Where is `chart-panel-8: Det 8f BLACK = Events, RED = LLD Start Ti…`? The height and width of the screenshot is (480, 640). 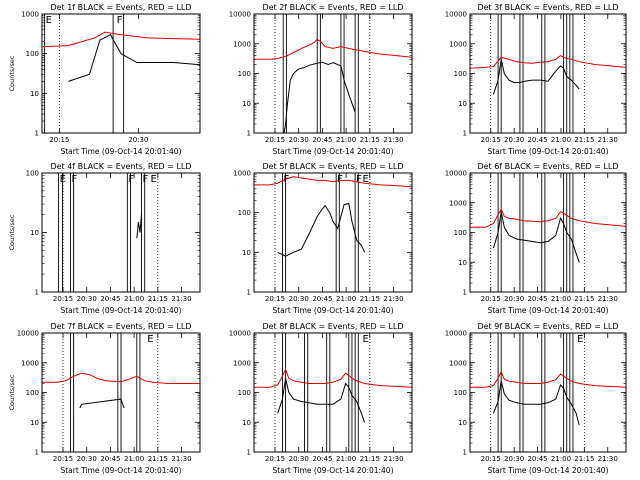
chart-panel-8: Det 8f BLACK = Events, RED = LLD Start Ti… is located at coordinates (321, 398).